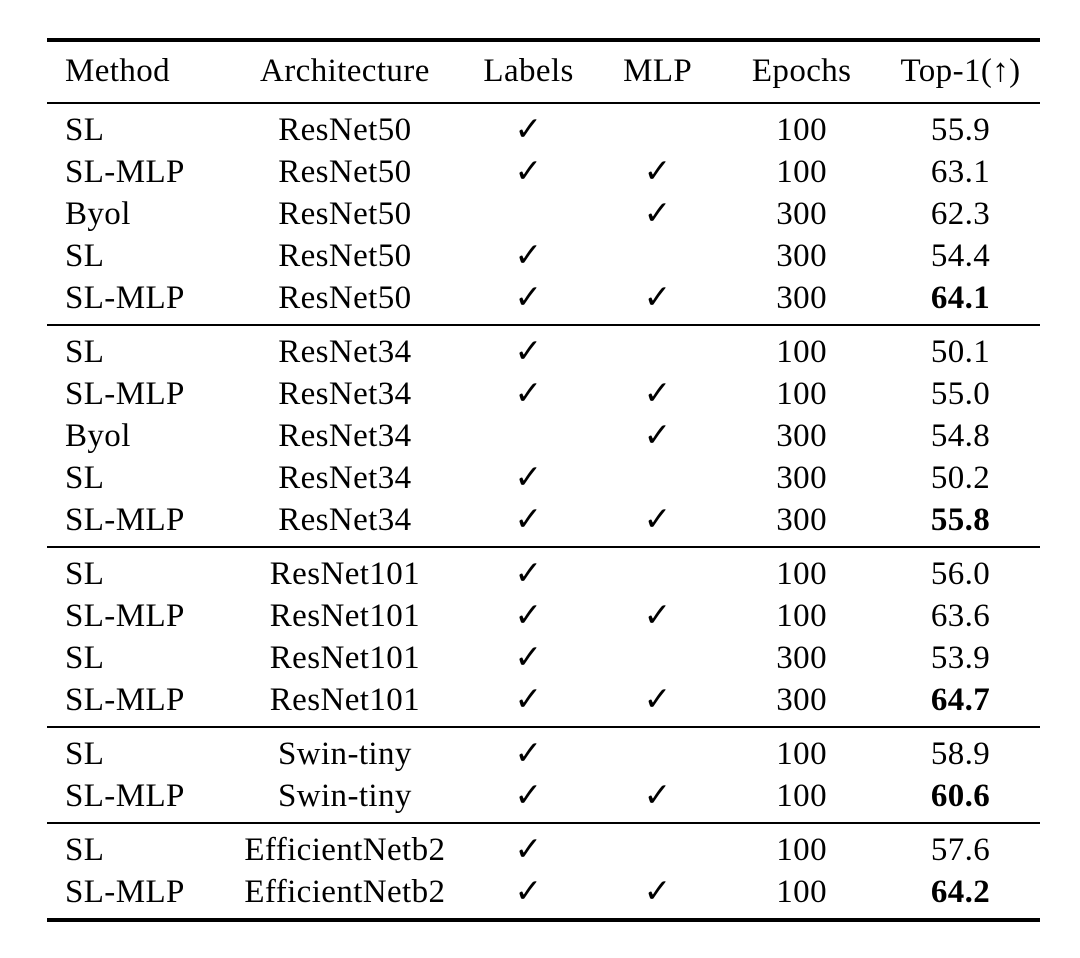 The width and height of the screenshot is (1080, 958). I want to click on column-header-epochs: Epochs, so click(801, 71).